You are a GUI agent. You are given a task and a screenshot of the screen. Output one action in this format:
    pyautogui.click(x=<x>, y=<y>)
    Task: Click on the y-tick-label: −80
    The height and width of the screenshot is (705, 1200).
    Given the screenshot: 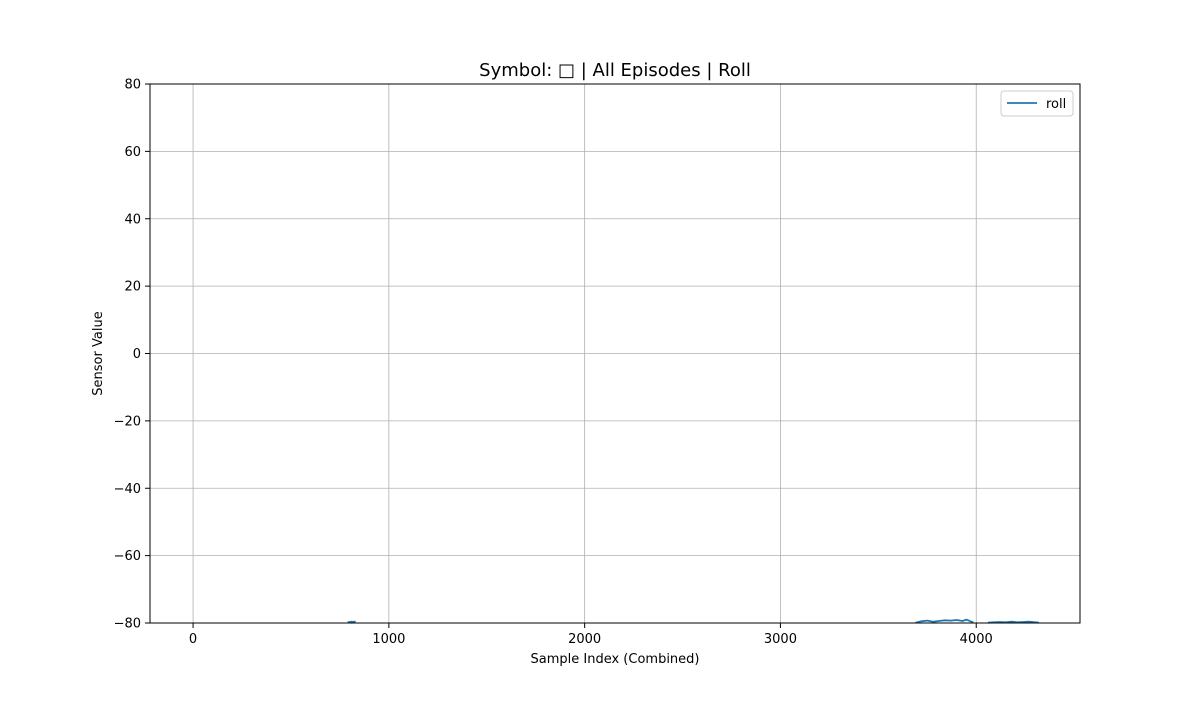 What is the action you would take?
    pyautogui.click(x=127, y=624)
    